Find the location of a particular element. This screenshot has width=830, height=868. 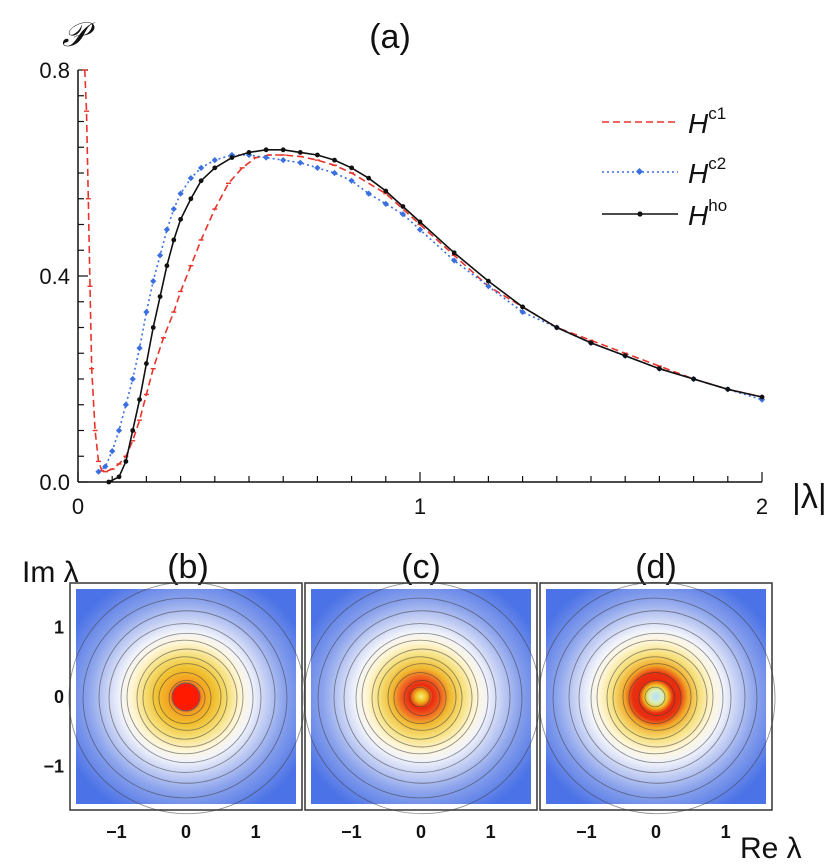

panel-d-frame is located at coordinates (656, 696).